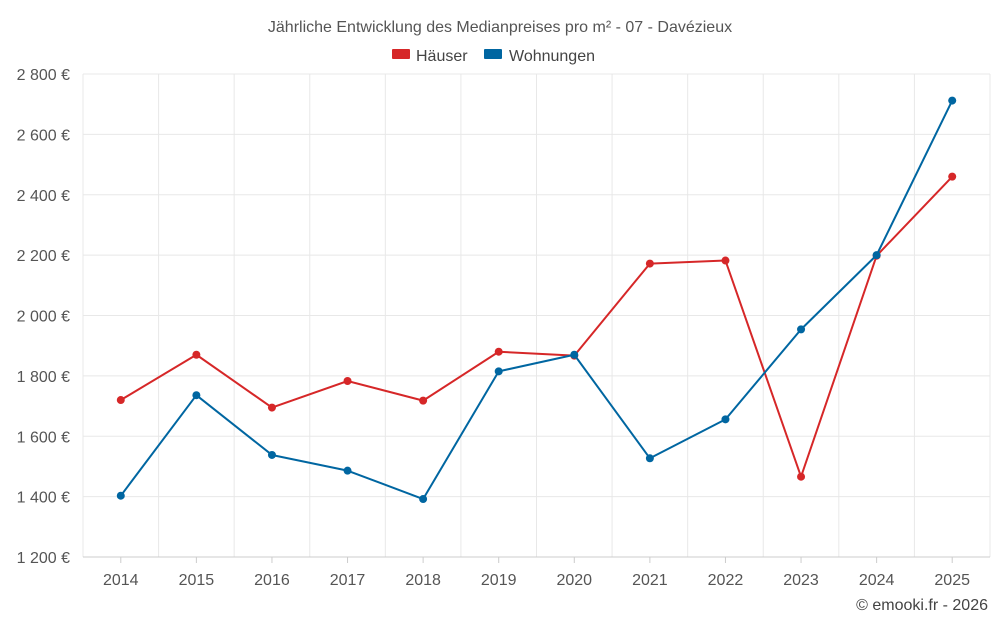  What do you see at coordinates (121, 580) in the screenshot?
I see `x-tick-label: 2014` at bounding box center [121, 580].